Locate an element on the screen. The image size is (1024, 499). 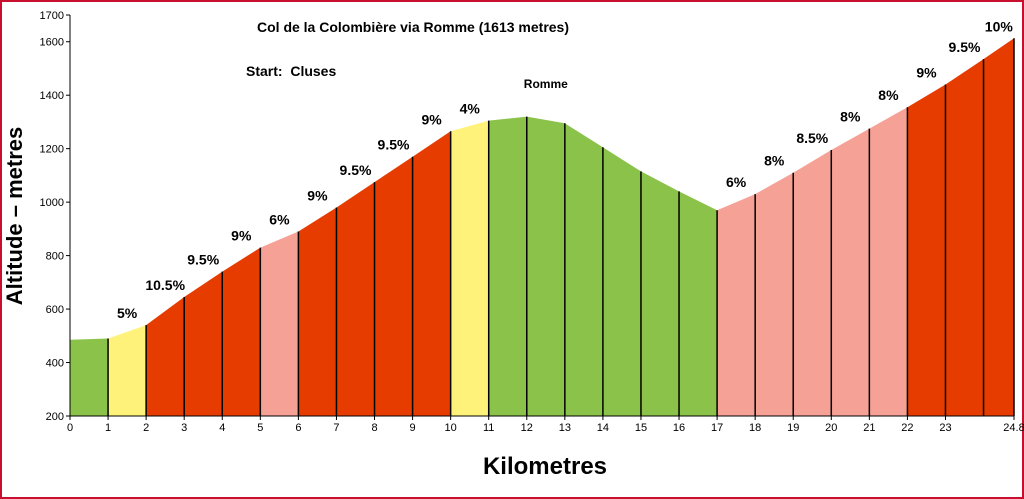
x-tick-label: 7 is located at coordinates (336, 428).